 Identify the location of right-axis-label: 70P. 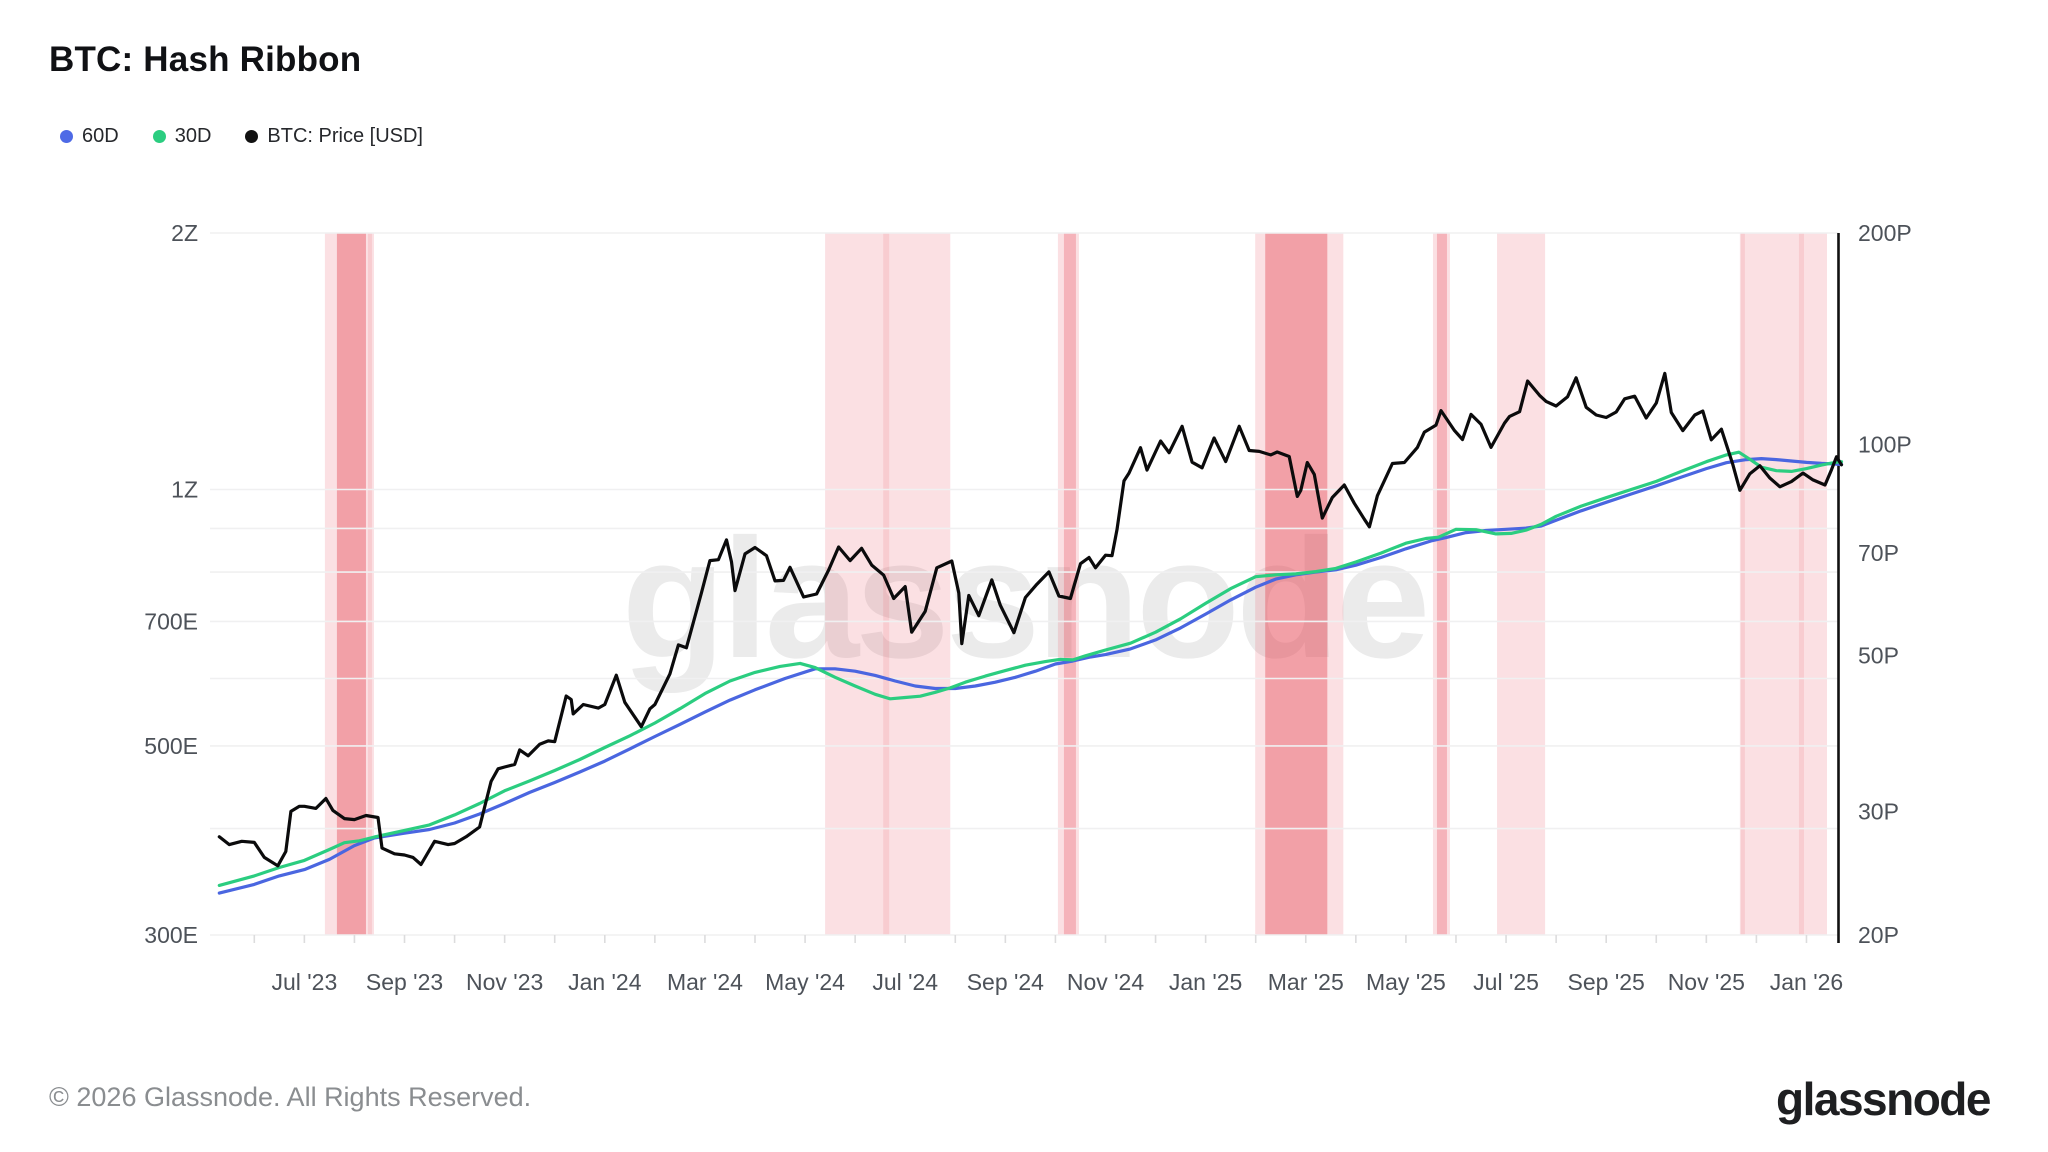
(1878, 553).